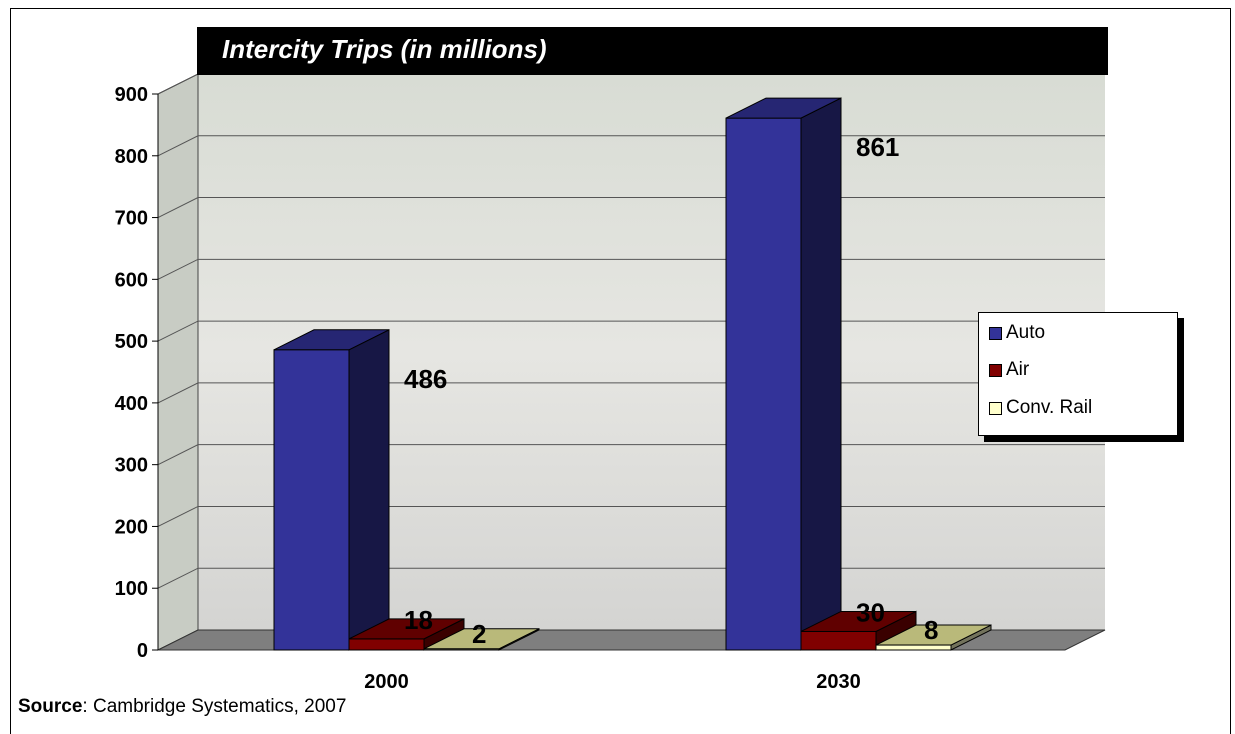 This screenshot has height=734, width=1235. I want to click on y-tick-label: 100, so click(131, 589).